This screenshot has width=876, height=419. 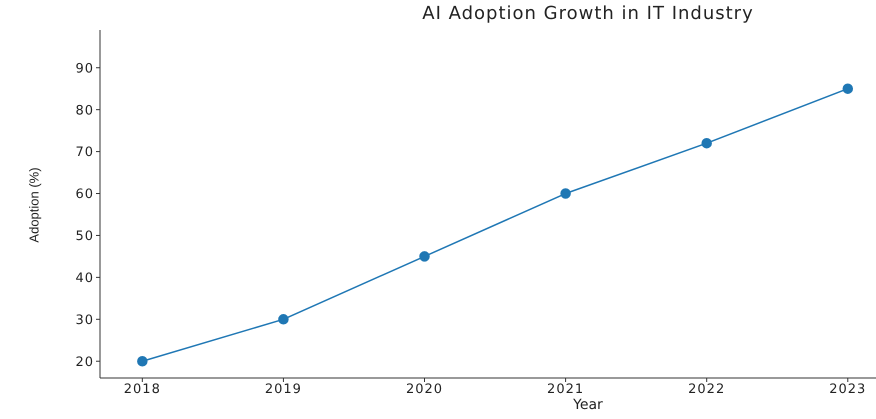 I want to click on x-tick-label: 2021, so click(x=565, y=390).